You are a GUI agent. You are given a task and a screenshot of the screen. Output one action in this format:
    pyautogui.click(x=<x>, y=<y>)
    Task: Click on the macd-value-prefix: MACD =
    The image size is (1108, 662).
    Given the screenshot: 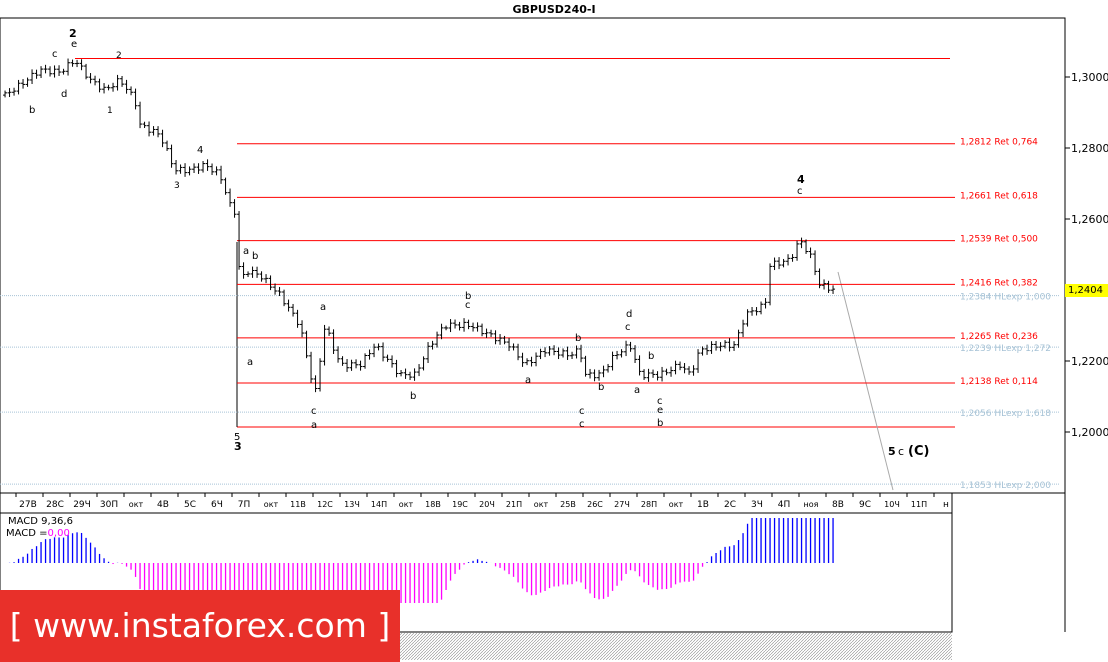 What is the action you would take?
    pyautogui.click(x=27, y=533)
    